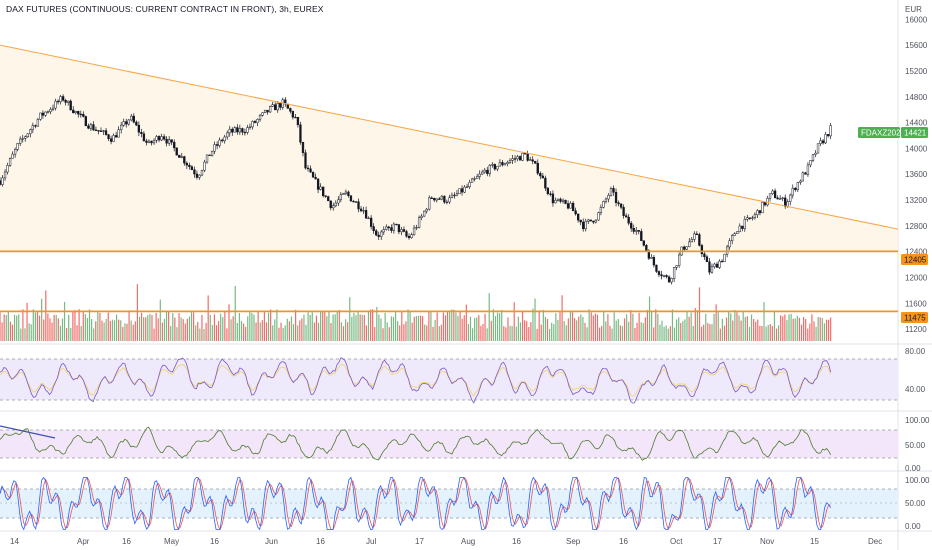  What do you see at coordinates (126, 541) in the screenshot?
I see `time-tick-label: 16` at bounding box center [126, 541].